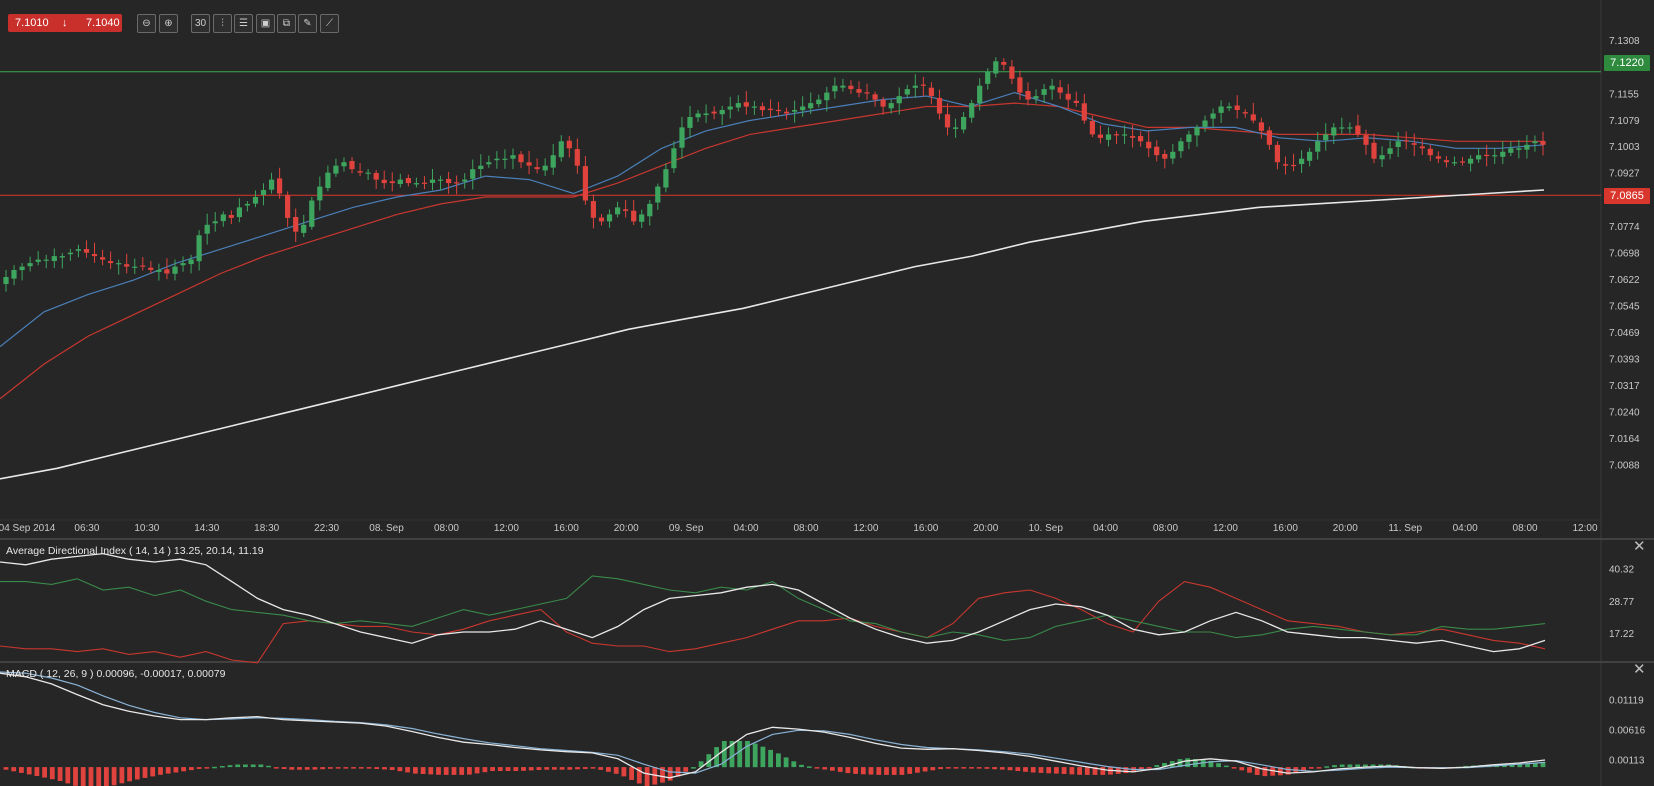 The height and width of the screenshot is (786, 1654). What do you see at coordinates (823, 728) in the screenshot?
I see `macd-panel: 0.01119 0.00616 0.00113` at bounding box center [823, 728].